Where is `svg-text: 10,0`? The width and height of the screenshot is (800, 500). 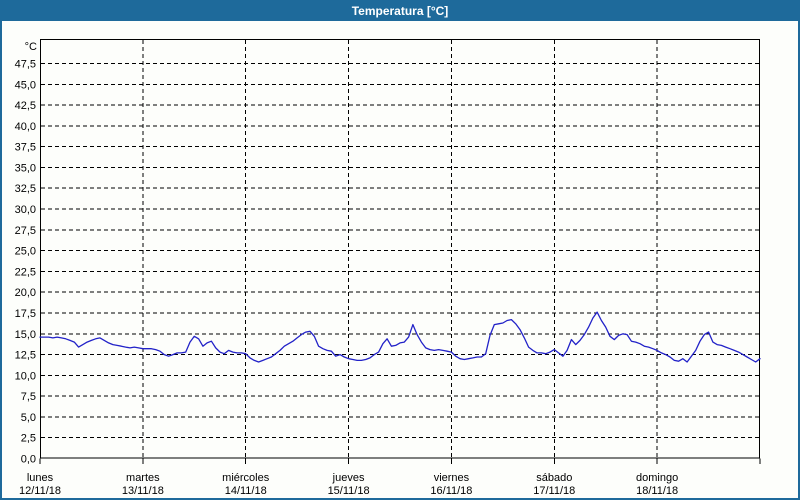
svg-text: 10,0 is located at coordinates (25, 376).